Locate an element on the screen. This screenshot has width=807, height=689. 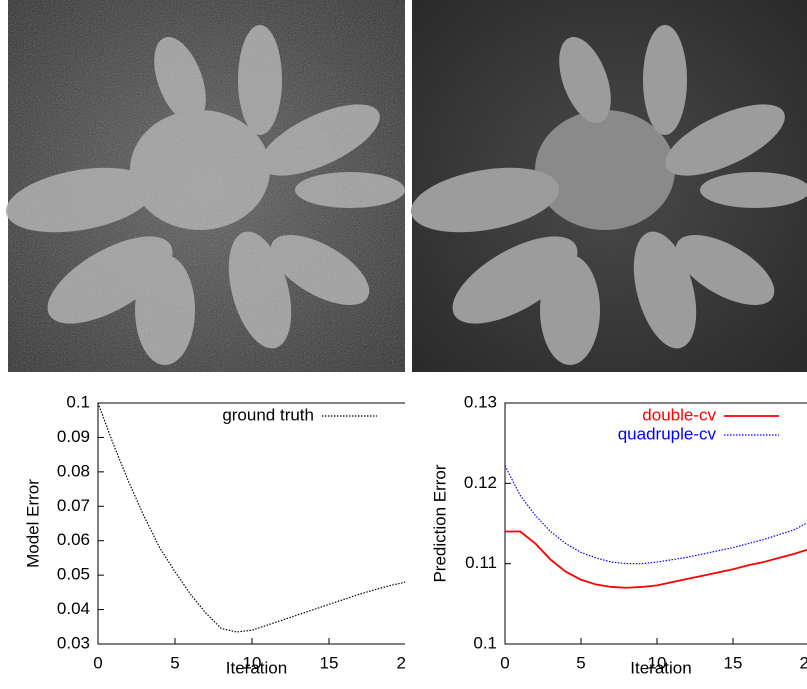
y-axis-label: Model Error is located at coordinates (32, 523).